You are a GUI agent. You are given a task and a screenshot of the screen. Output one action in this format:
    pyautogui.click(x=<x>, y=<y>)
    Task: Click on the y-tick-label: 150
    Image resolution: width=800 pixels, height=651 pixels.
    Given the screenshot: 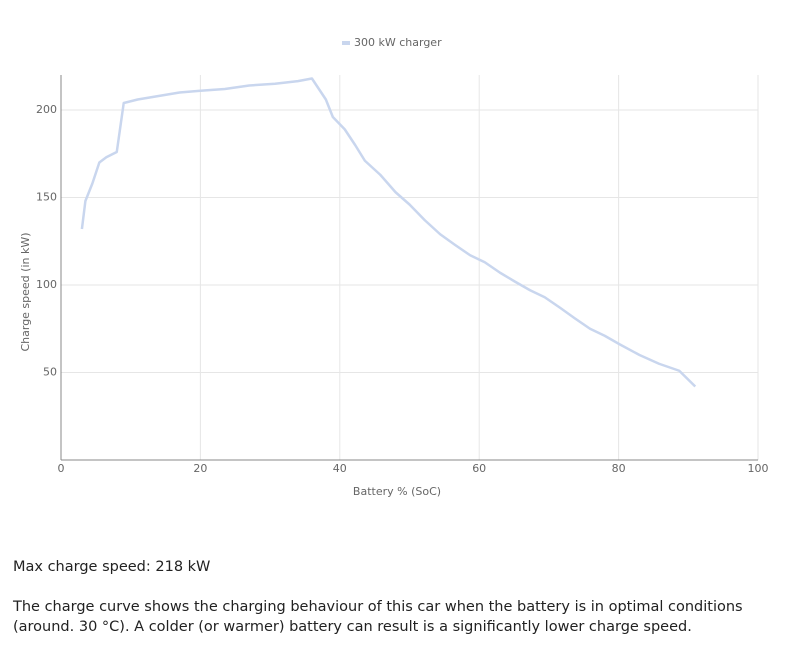 What is the action you would take?
    pyautogui.click(x=46, y=197)
    